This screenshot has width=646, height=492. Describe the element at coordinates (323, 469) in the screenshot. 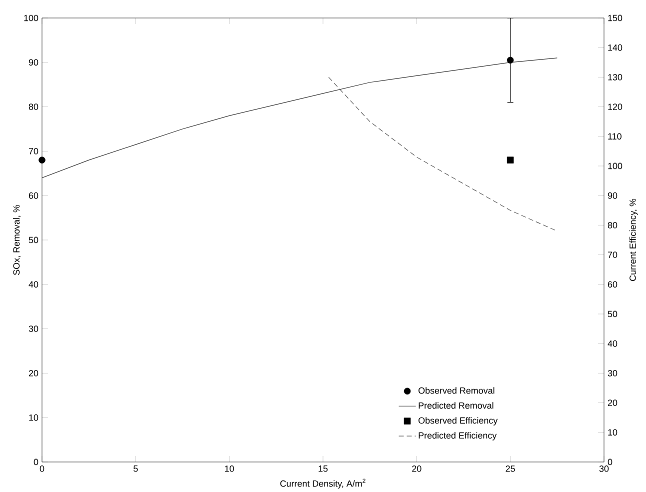

I see `x-tick-label: 15` at that location.